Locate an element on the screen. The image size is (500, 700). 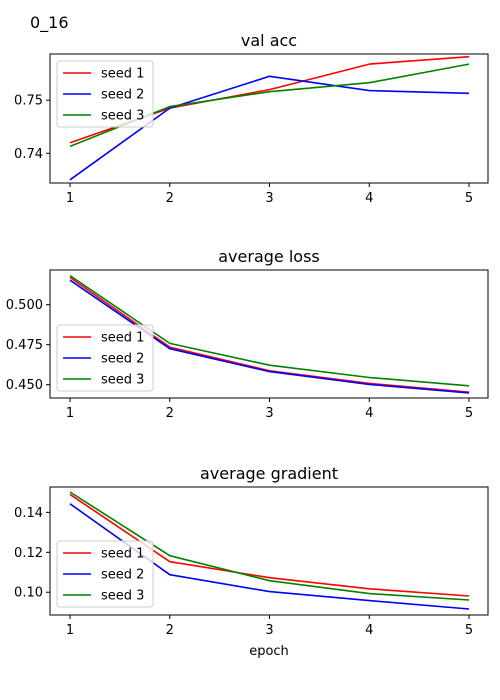
subplot-title: val acc is located at coordinates (269, 40).